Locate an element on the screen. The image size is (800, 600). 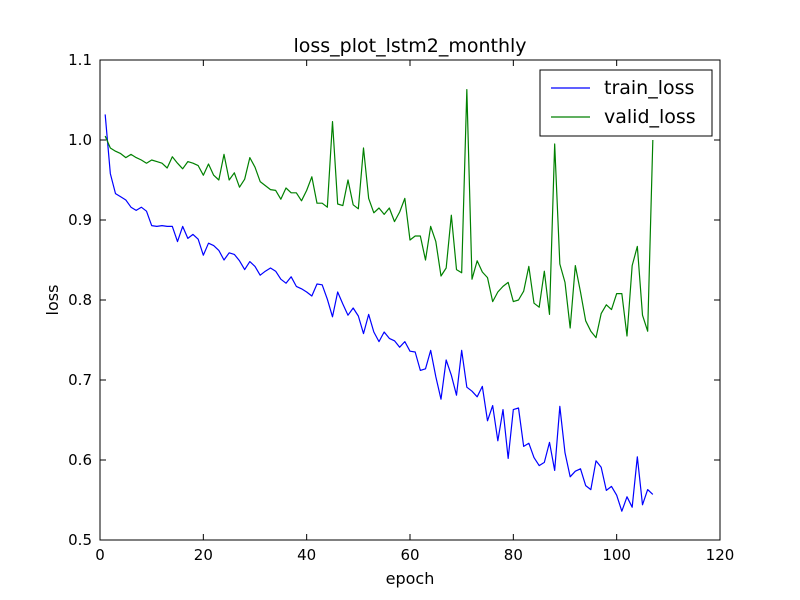
x-tick-label: 120 is located at coordinates (720, 555).